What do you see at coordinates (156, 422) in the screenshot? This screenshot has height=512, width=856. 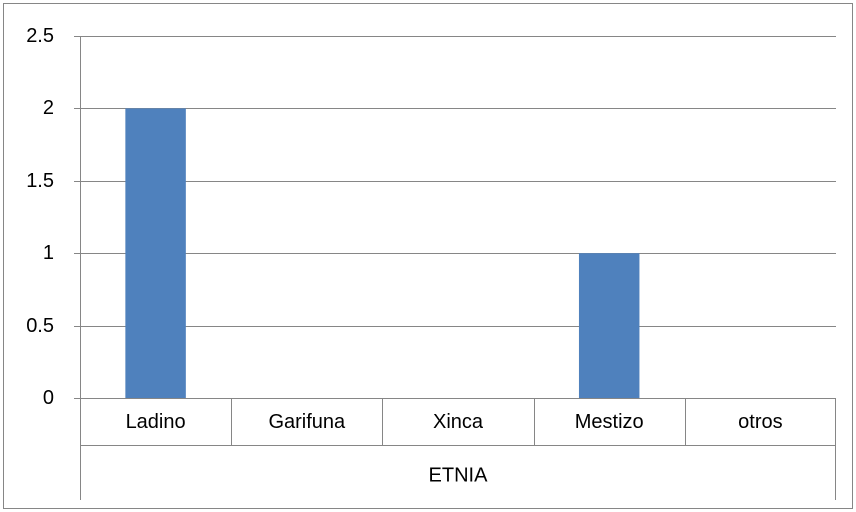 I see `x-category-label: Ladino` at bounding box center [156, 422].